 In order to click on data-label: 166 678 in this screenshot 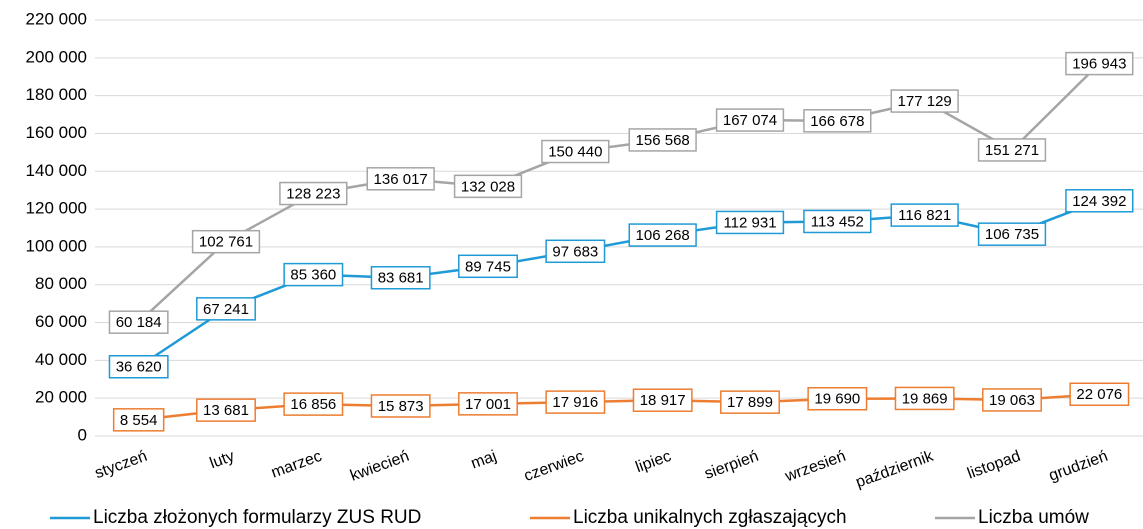, I will do `click(837, 121)`.